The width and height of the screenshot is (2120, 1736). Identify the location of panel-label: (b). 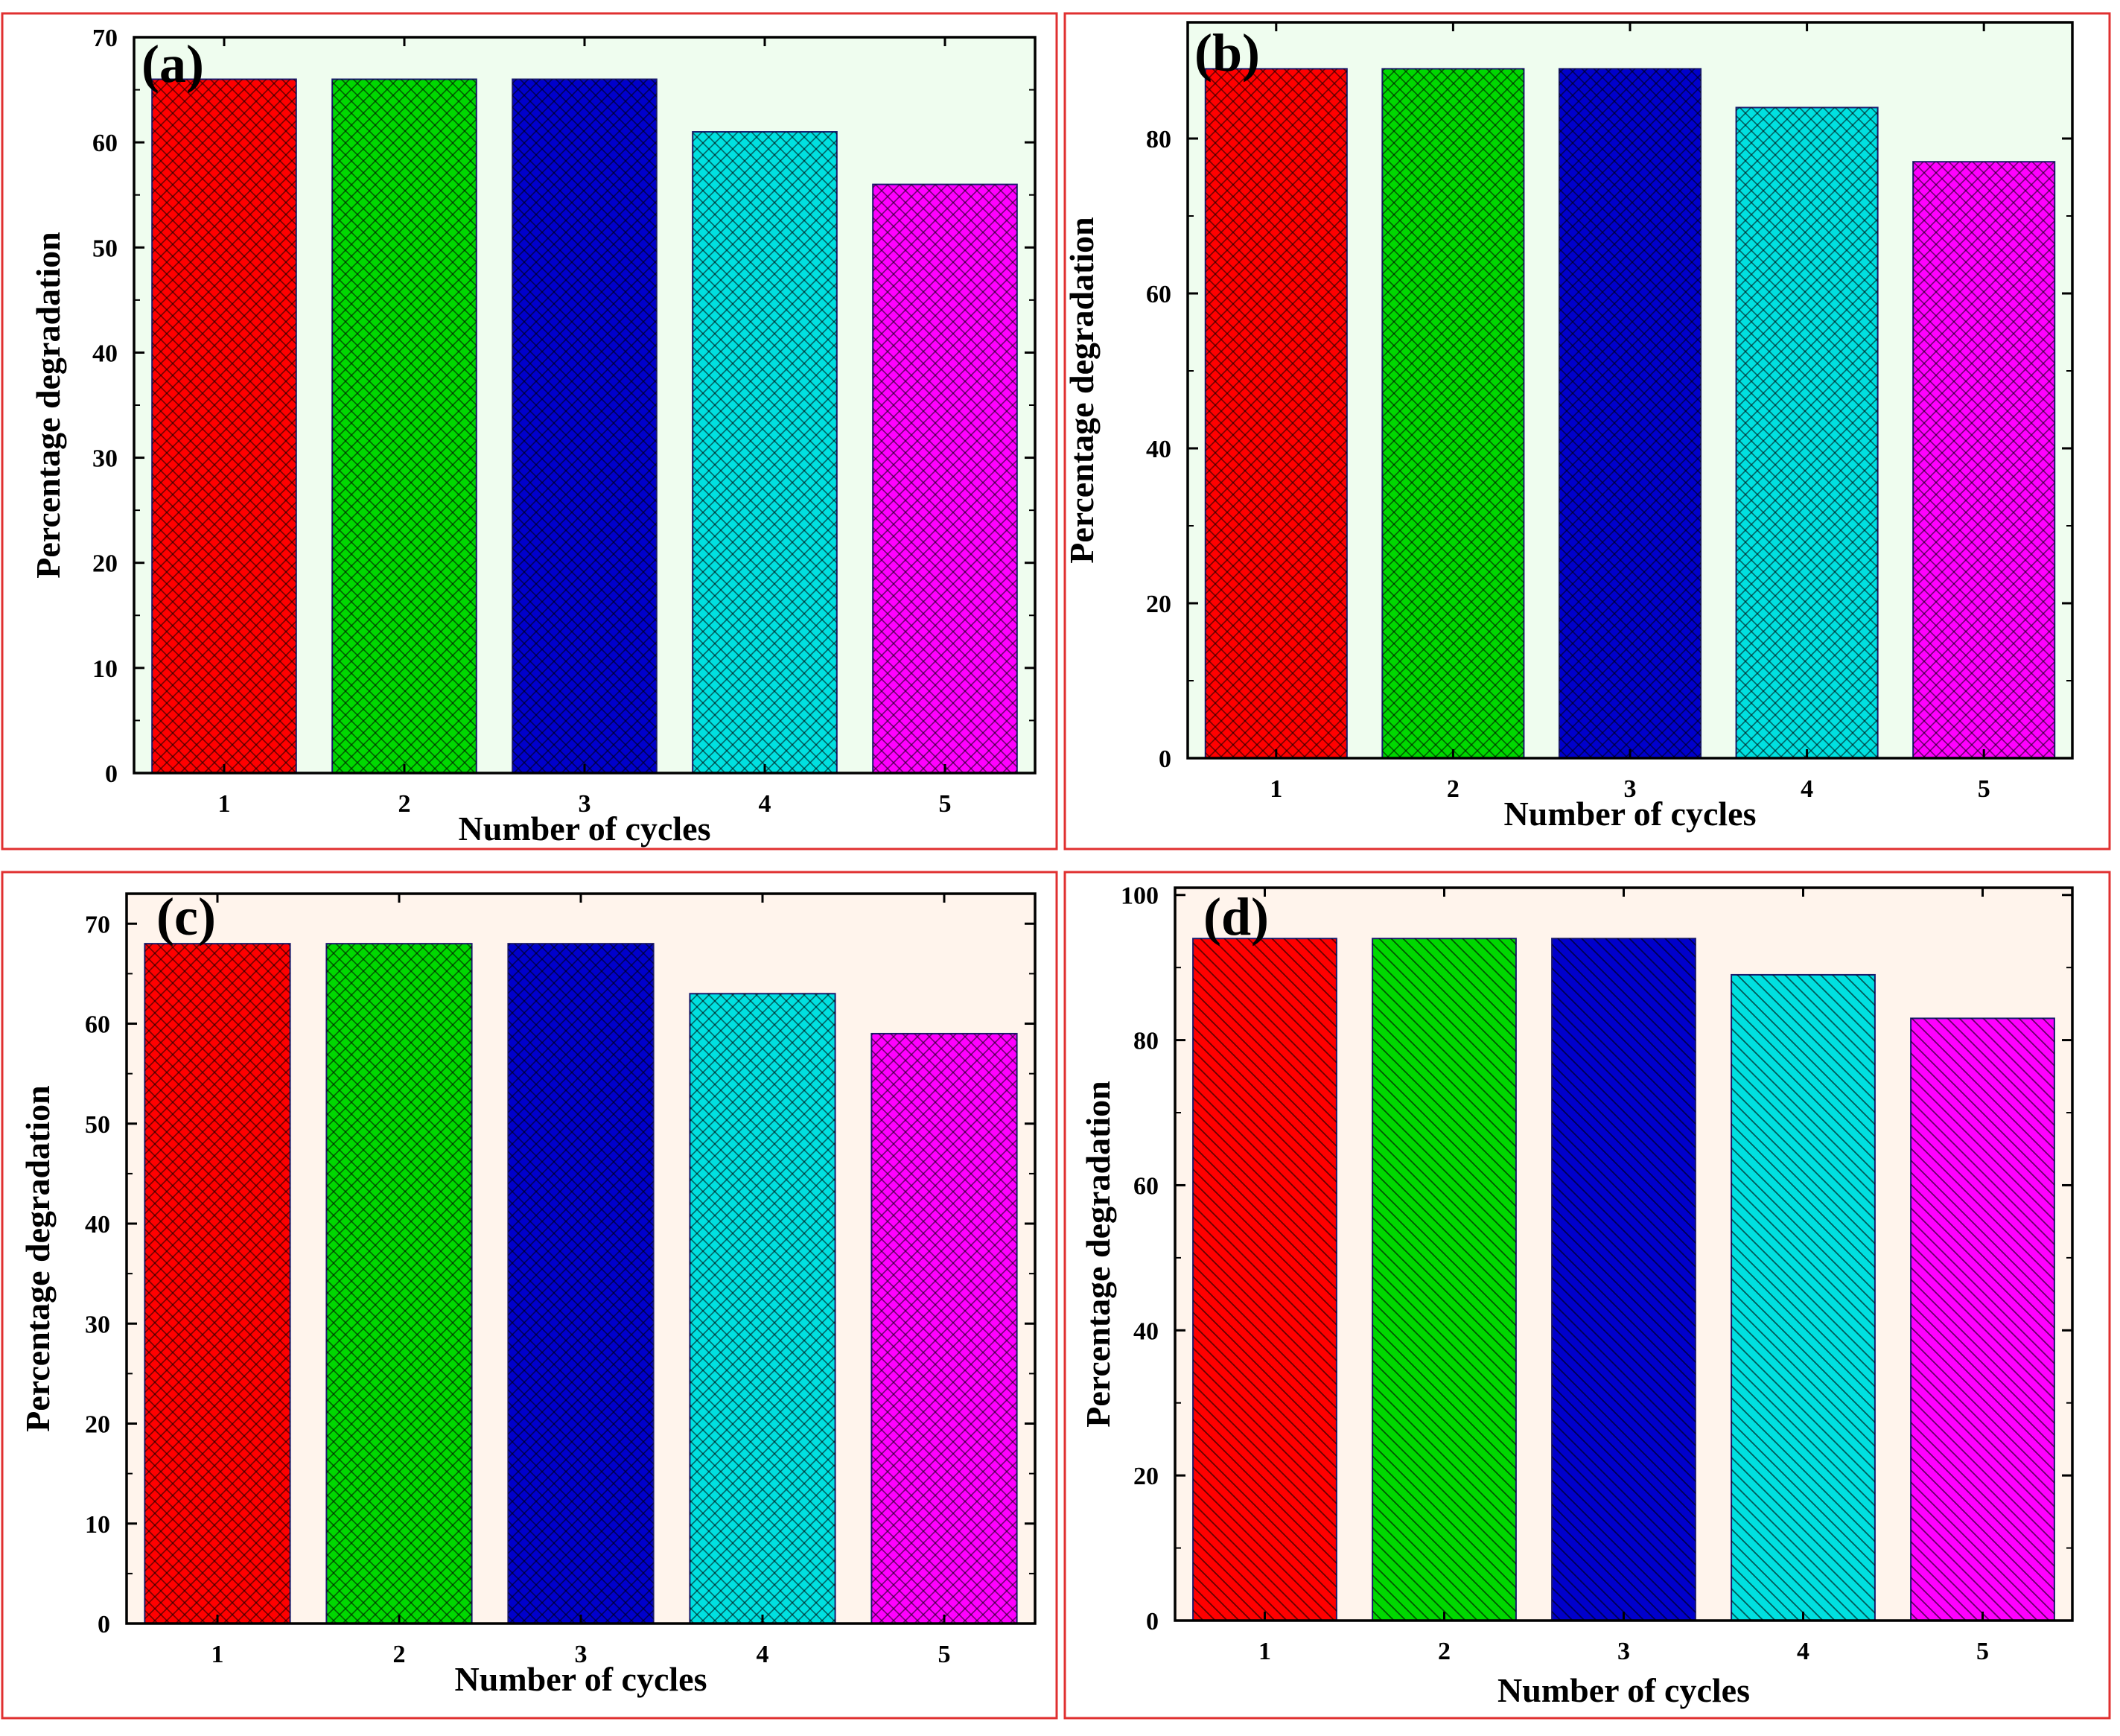
(1227, 53).